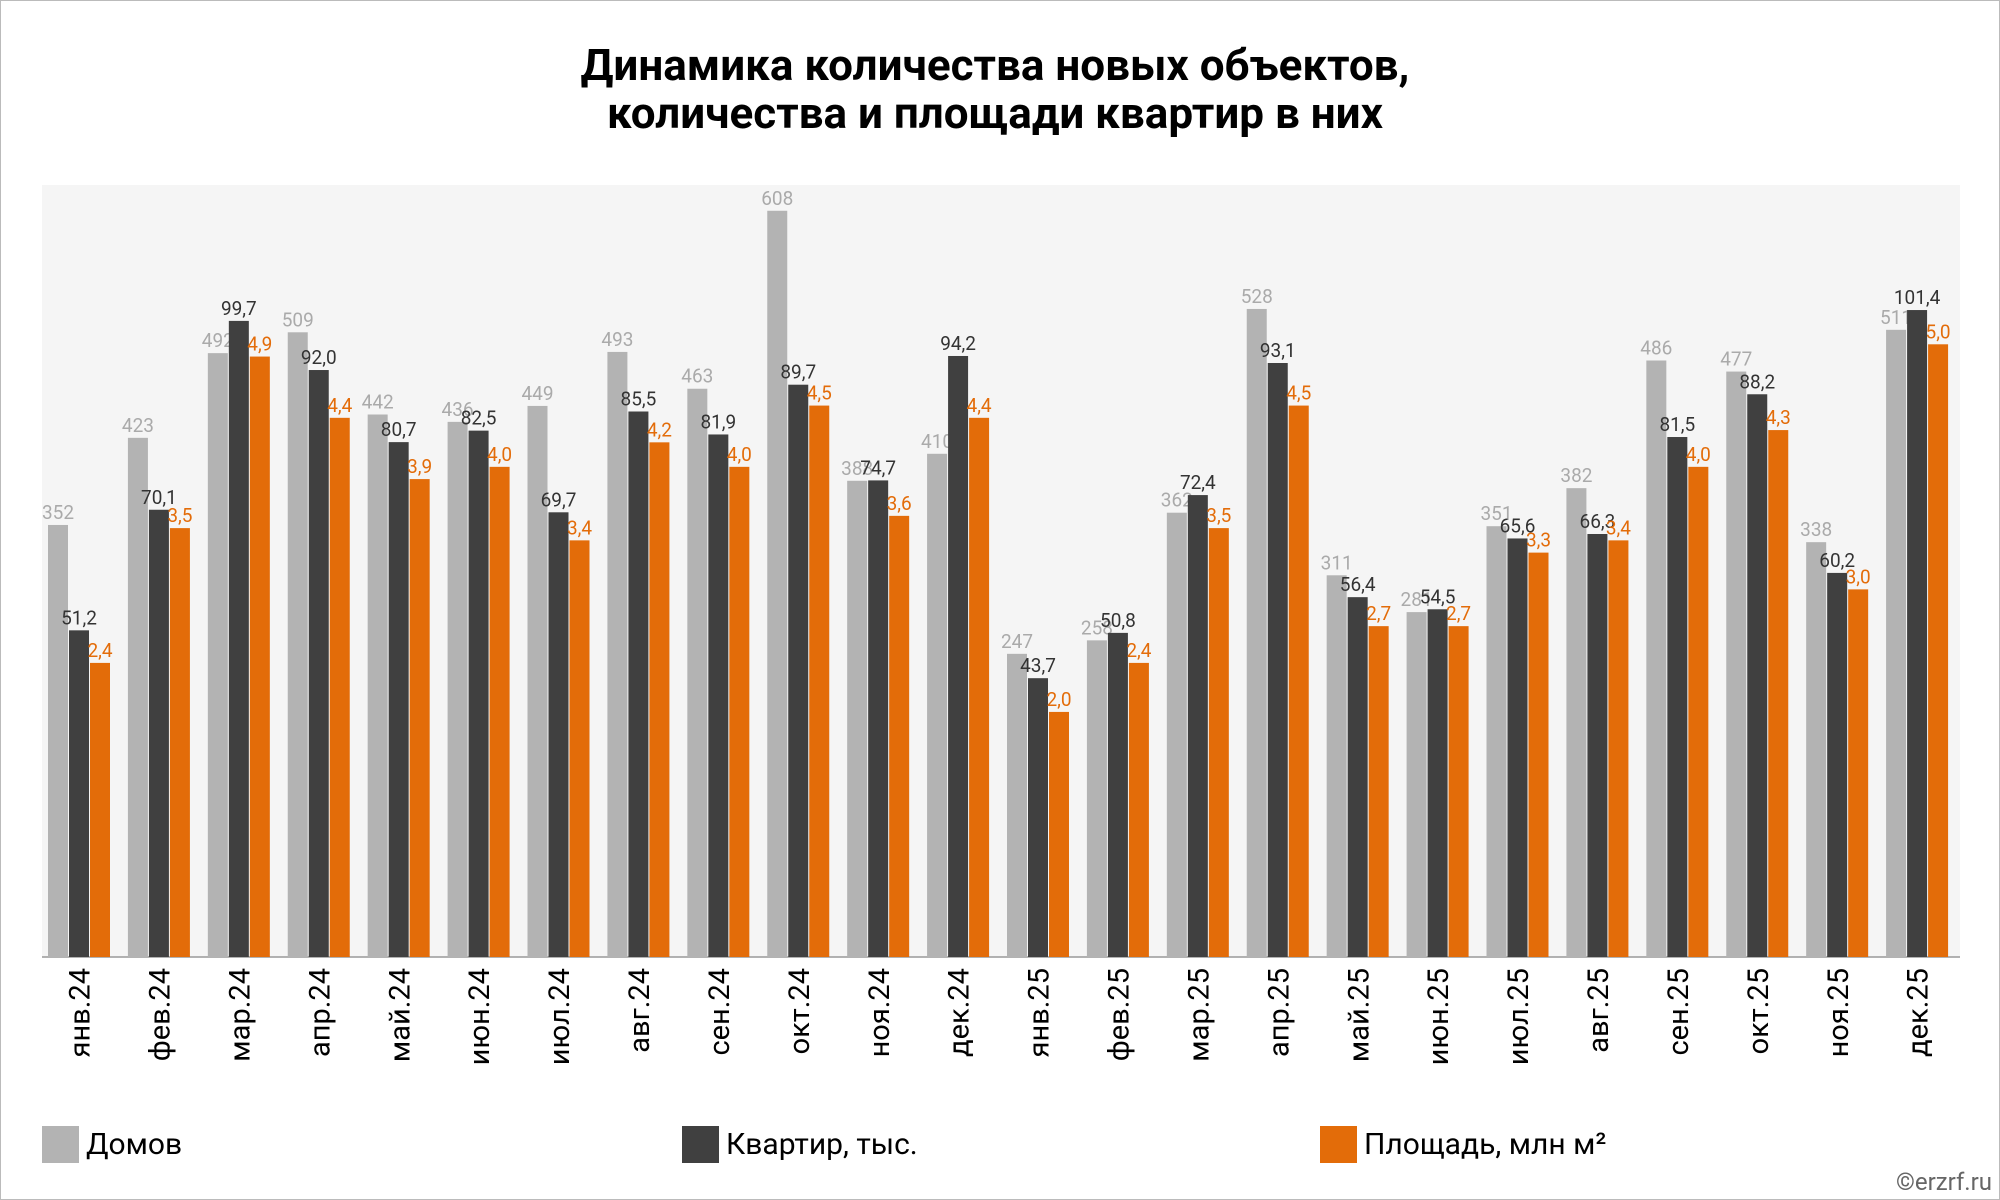  Describe the element at coordinates (560, 1016) in the screenshot. I see `x-tick-label: июл.24` at that location.